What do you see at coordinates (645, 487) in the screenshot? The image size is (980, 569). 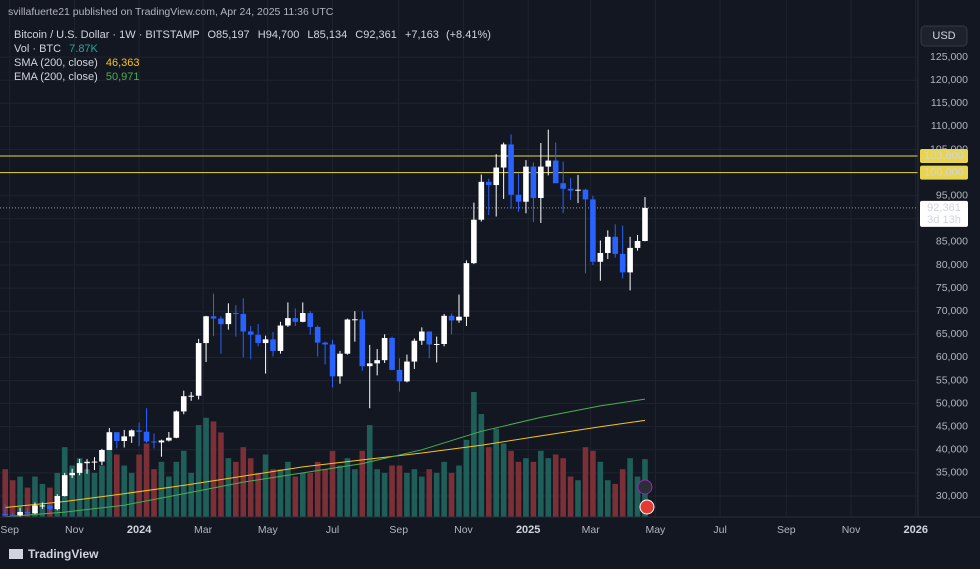 I see `event-icon` at bounding box center [645, 487].